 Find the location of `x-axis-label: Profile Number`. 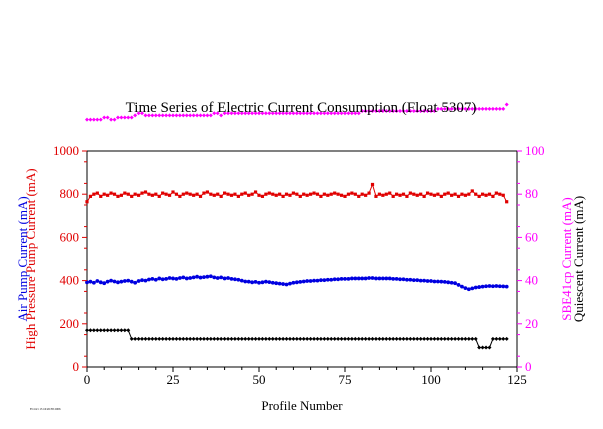

x-axis-label: Profile Number is located at coordinates (302, 405).